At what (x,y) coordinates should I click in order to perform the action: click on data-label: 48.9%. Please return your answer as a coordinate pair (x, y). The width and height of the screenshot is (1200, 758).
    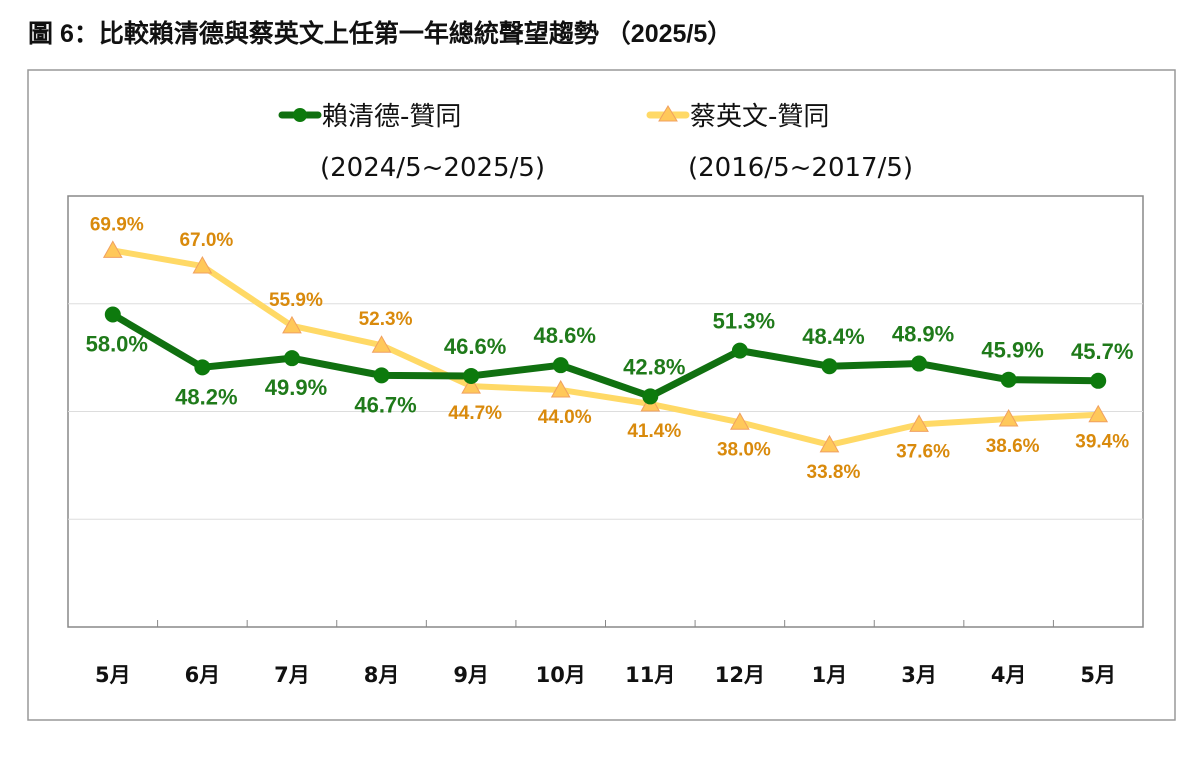
    Looking at the image, I should click on (923, 334).